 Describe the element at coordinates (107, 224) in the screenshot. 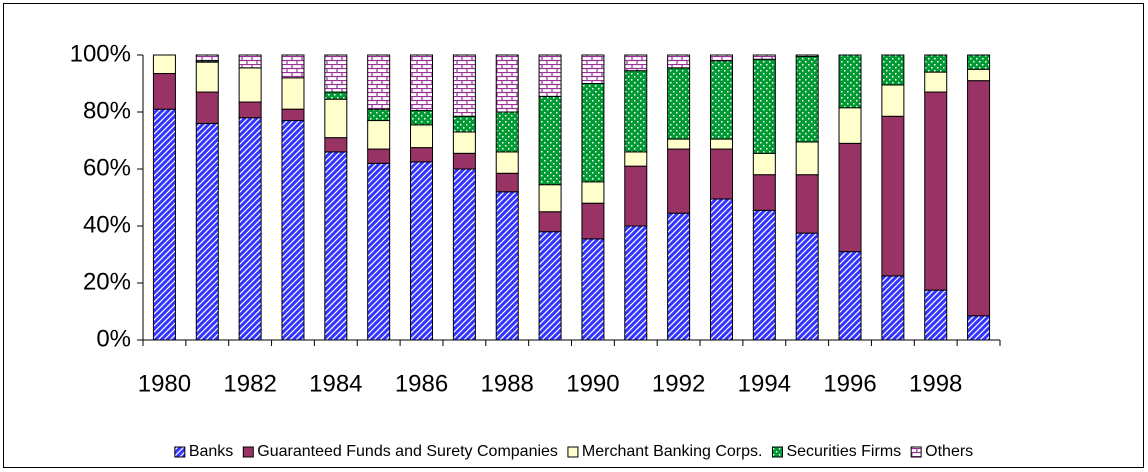

I see `y-tick-label: 40%` at that location.